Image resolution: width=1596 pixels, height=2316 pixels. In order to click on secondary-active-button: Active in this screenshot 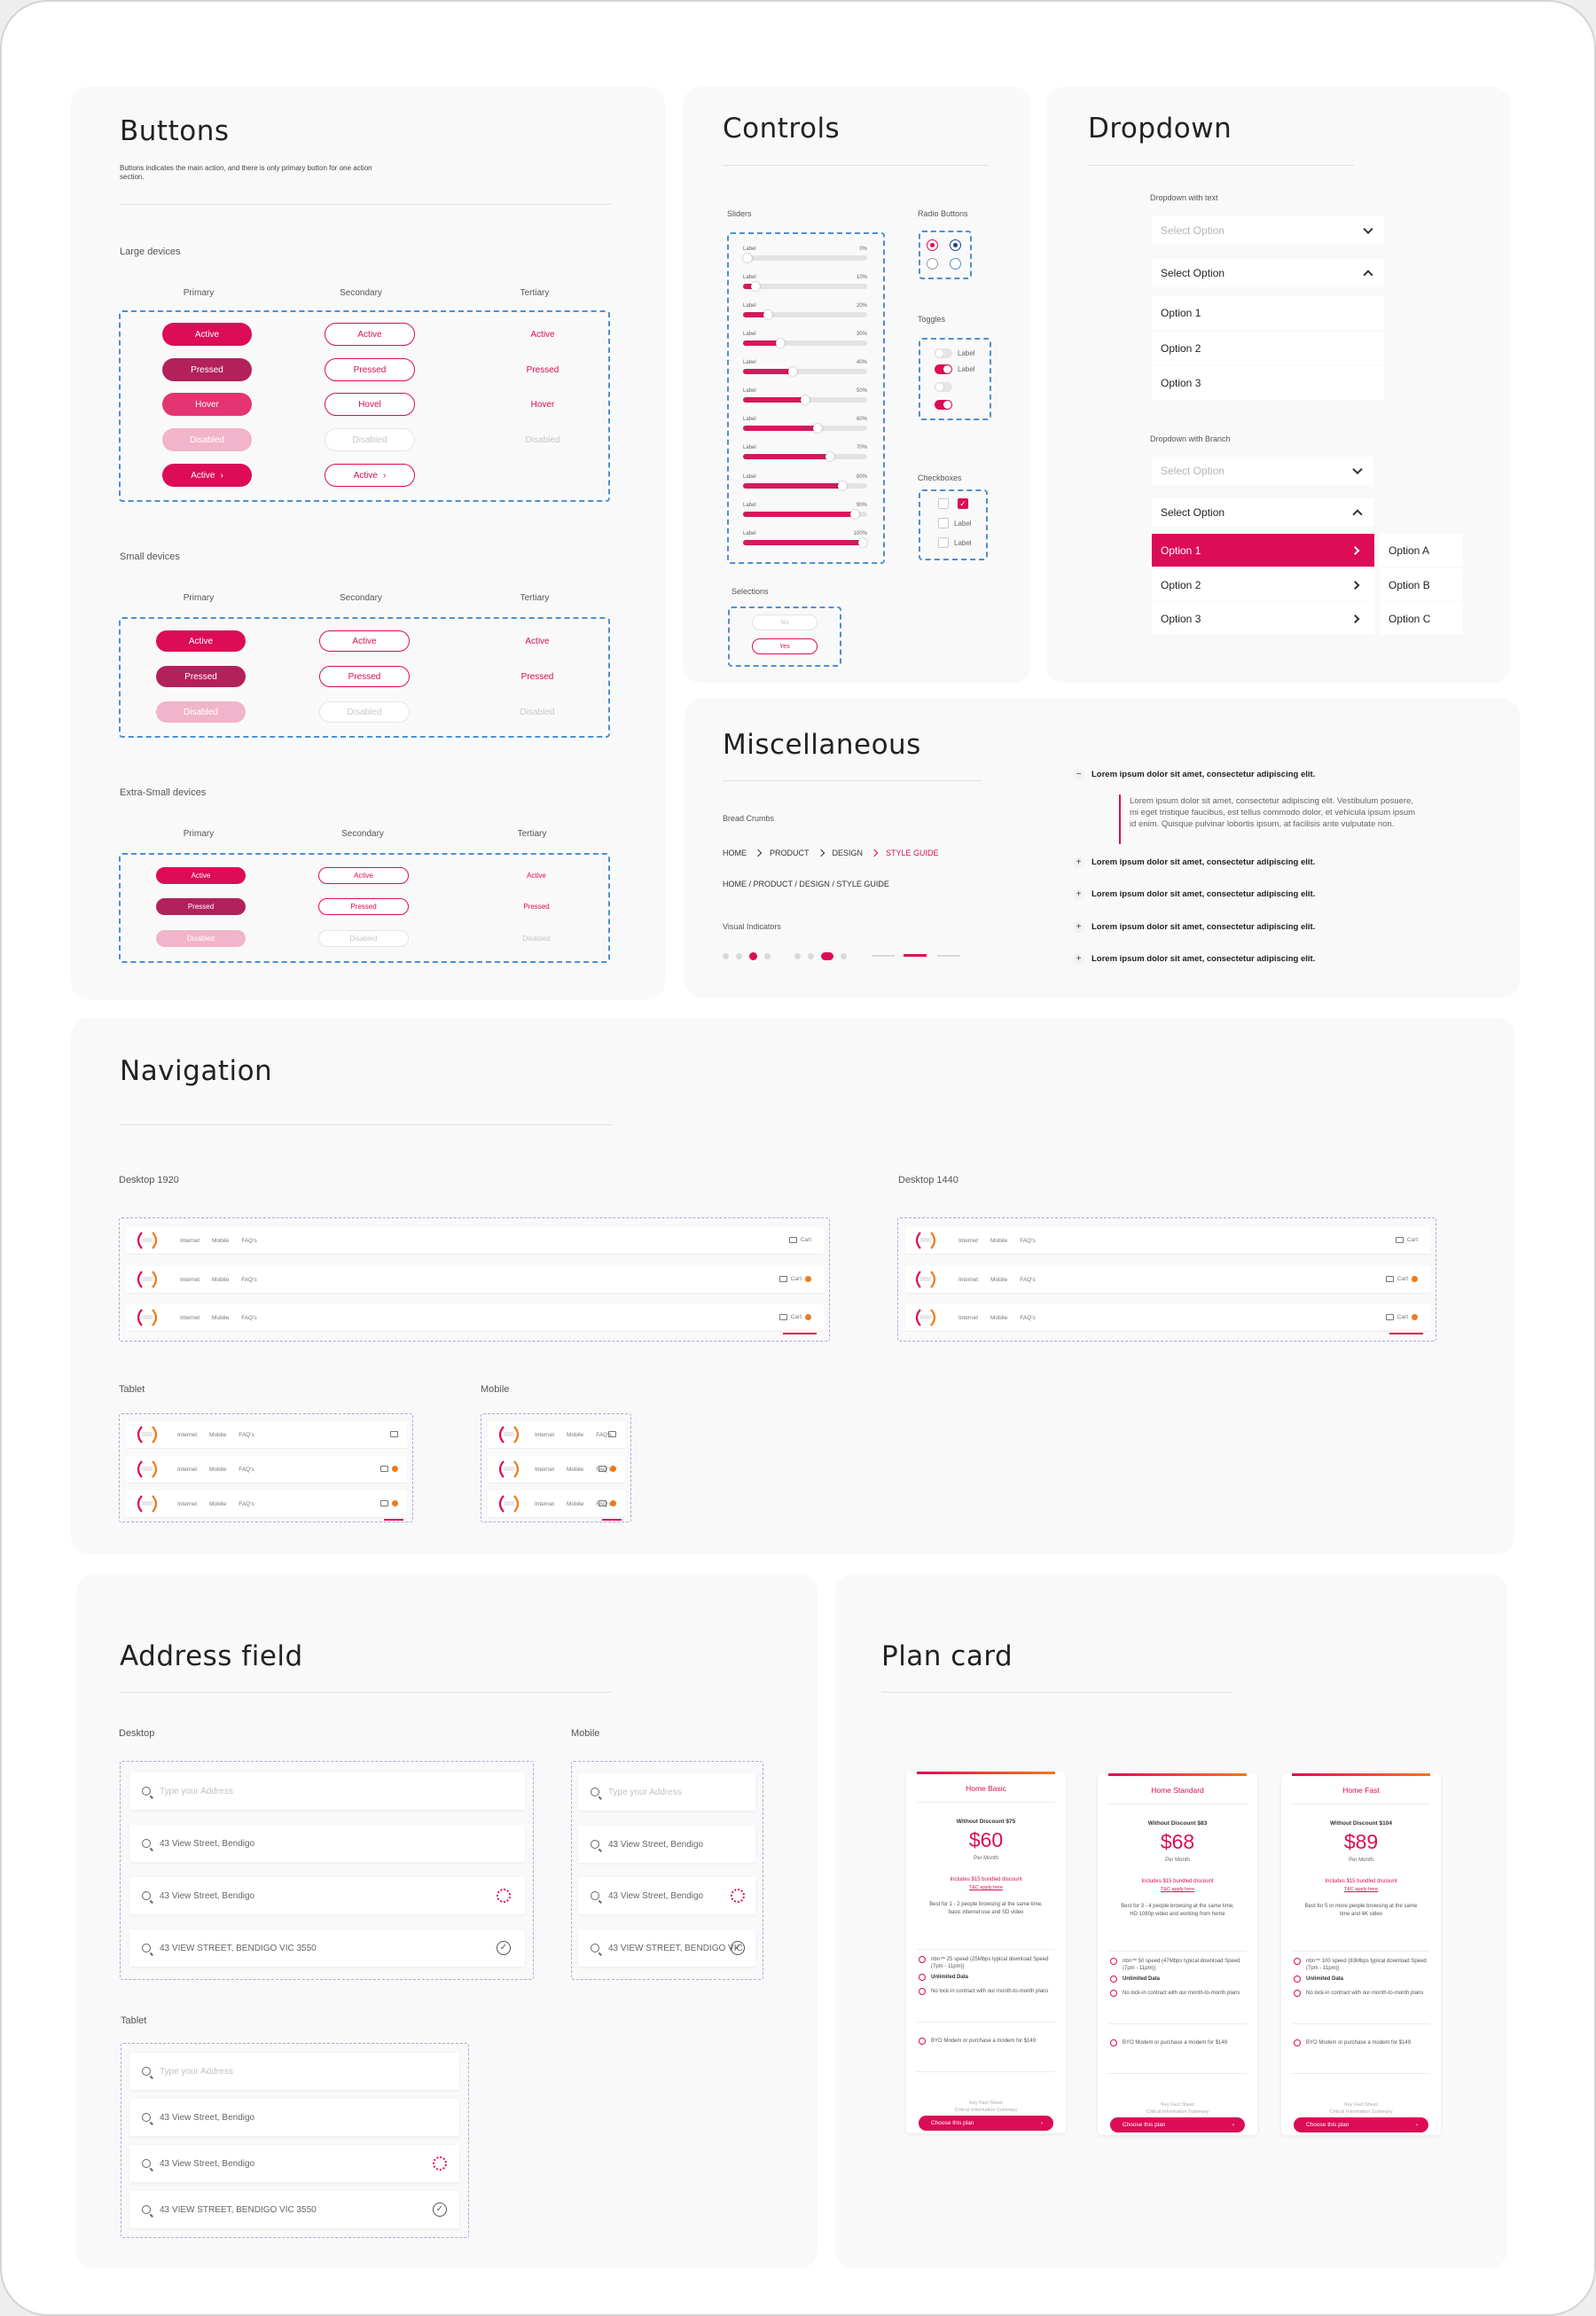, I will do `click(364, 875)`.